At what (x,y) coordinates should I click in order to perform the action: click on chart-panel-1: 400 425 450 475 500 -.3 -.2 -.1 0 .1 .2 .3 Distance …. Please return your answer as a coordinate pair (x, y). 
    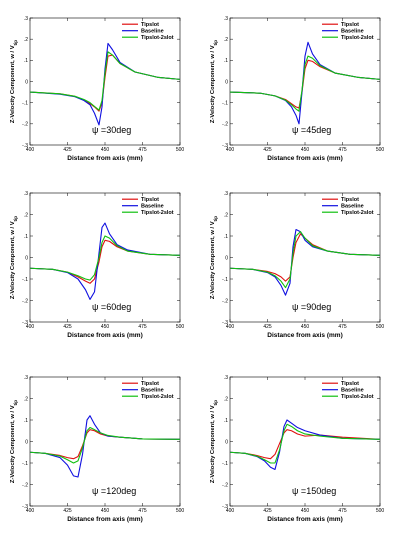
    Looking at the image, I should click on (97, 89).